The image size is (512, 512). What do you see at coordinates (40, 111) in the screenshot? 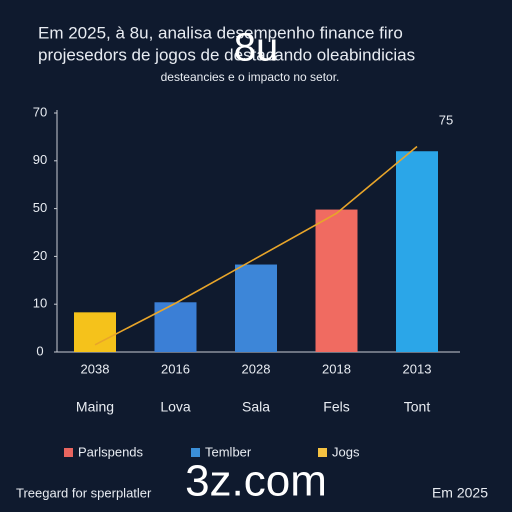
I see `y-tick-label: 70` at bounding box center [40, 111].